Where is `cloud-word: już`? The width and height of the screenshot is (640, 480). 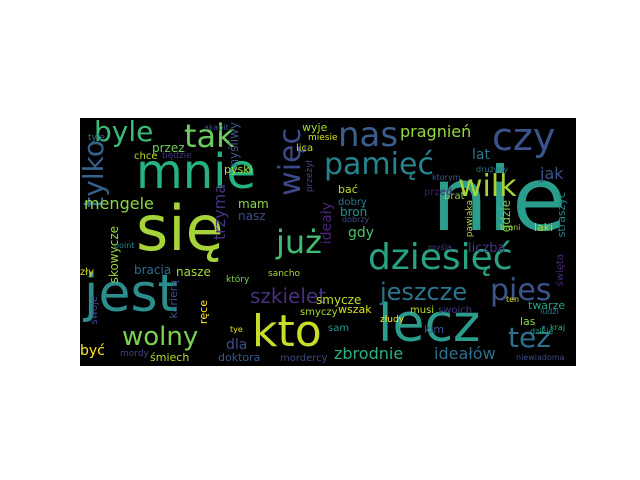 cloud-word: już is located at coordinates (299, 242).